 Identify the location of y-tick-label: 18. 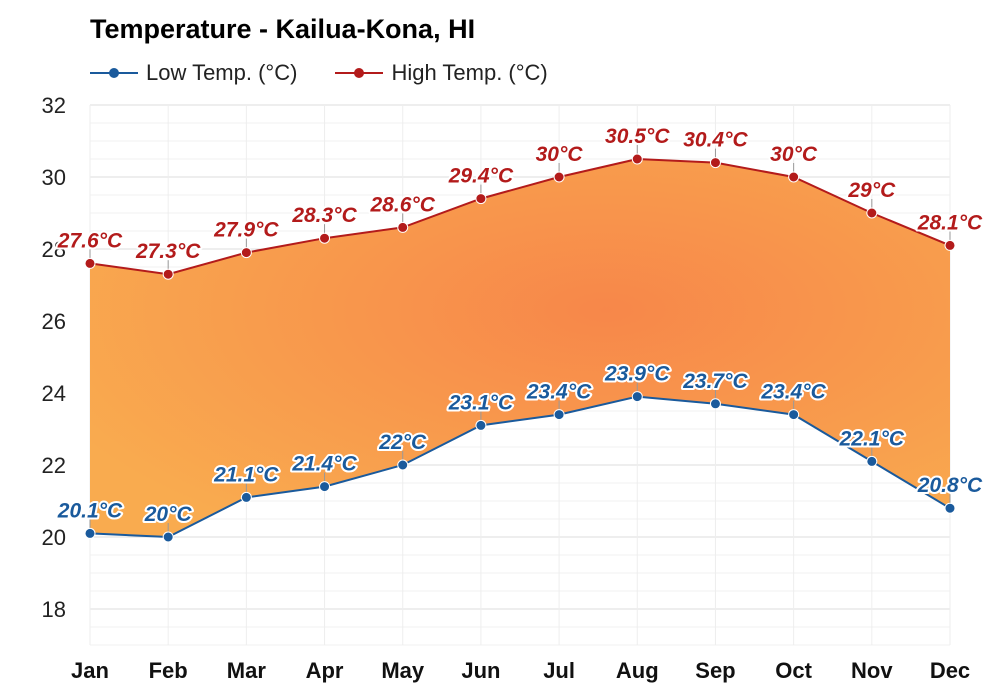
(54, 609).